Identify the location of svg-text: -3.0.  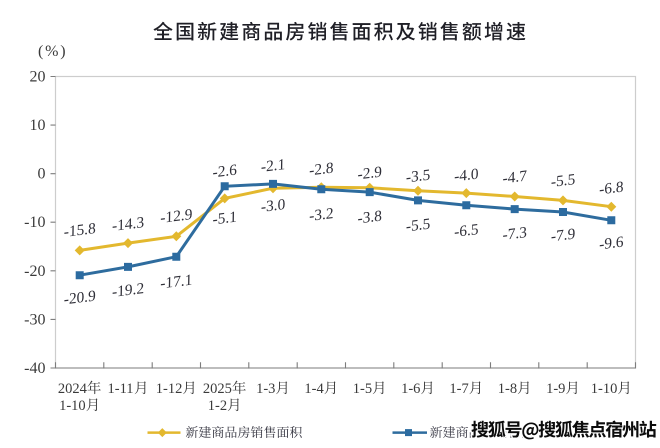
(273, 206).